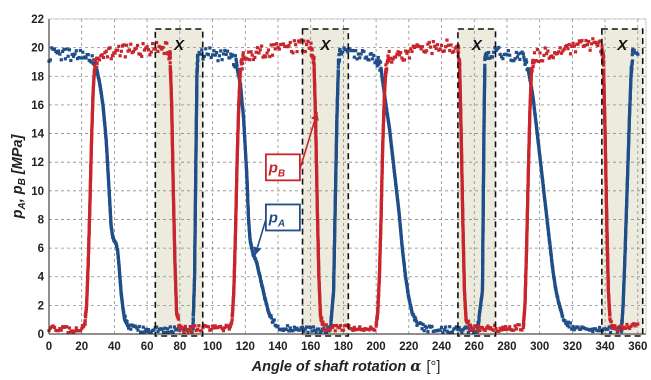  Describe the element at coordinates (506, 347) in the screenshot. I see `x-tick-label-280: 280` at that location.